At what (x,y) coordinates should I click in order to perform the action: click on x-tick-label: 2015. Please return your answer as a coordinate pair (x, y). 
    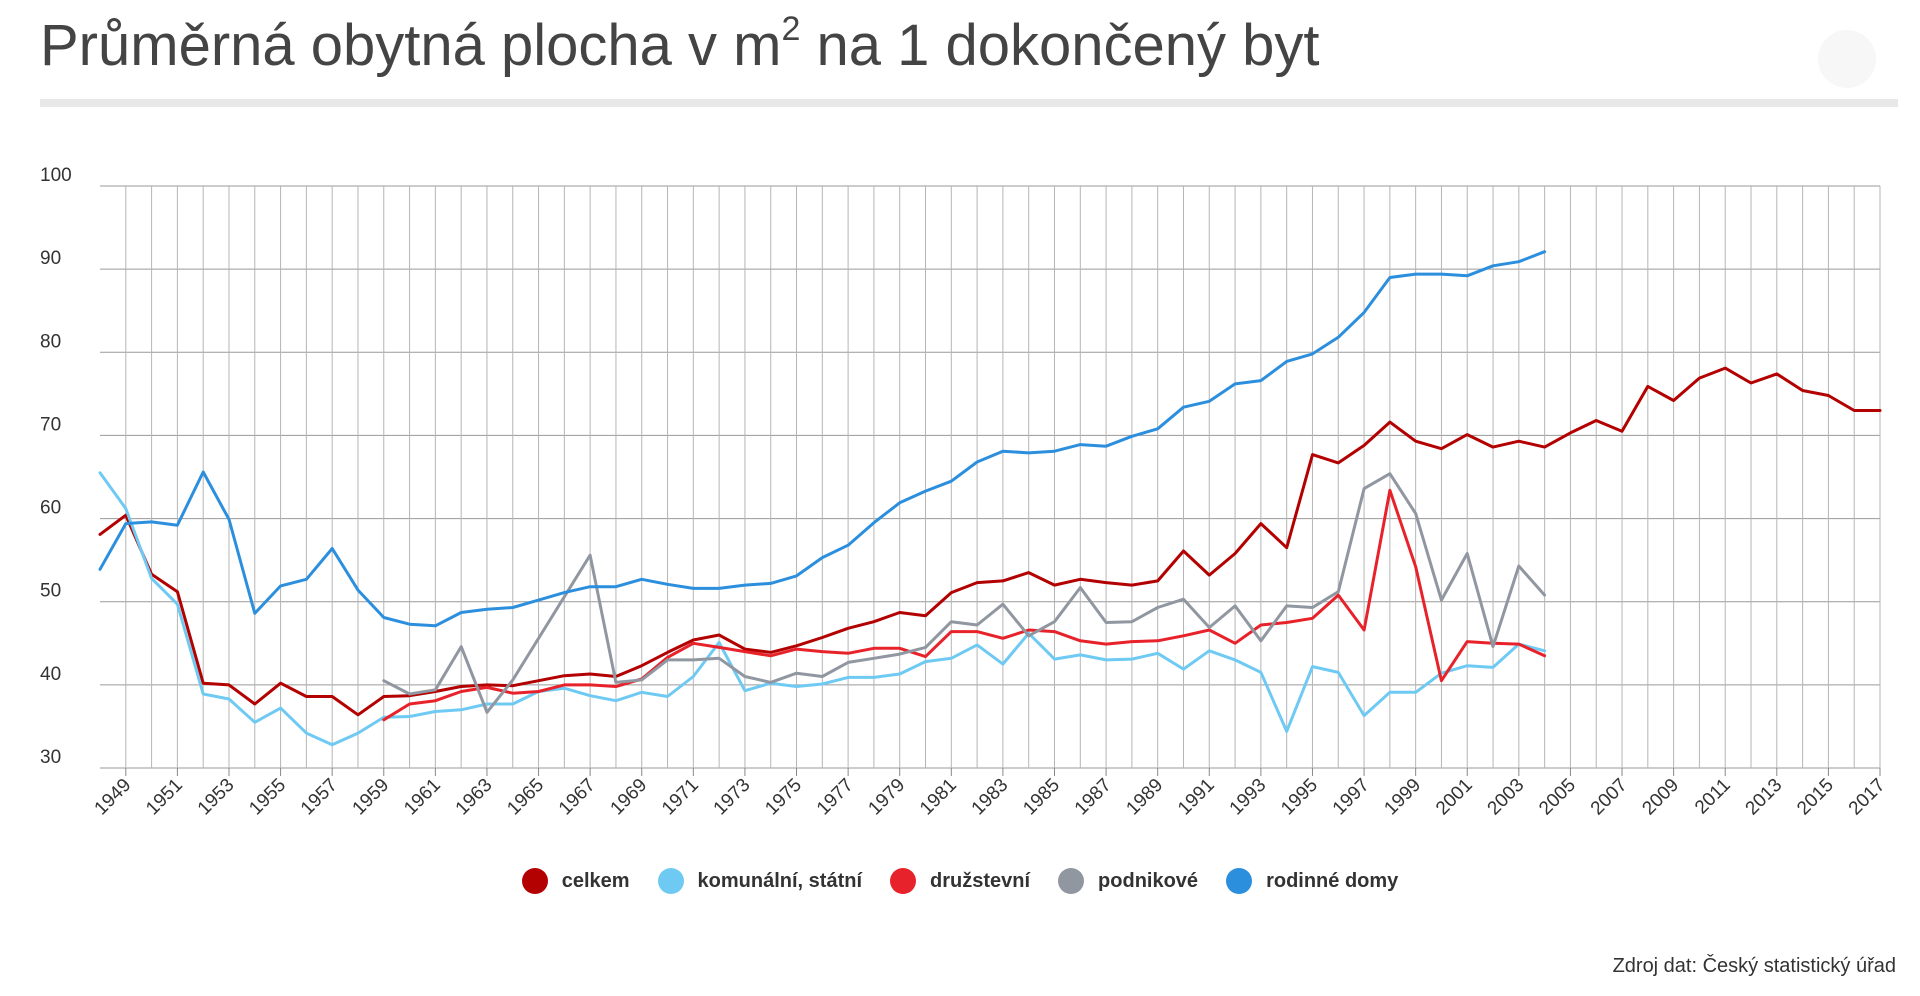
    Looking at the image, I should click on (1815, 797).